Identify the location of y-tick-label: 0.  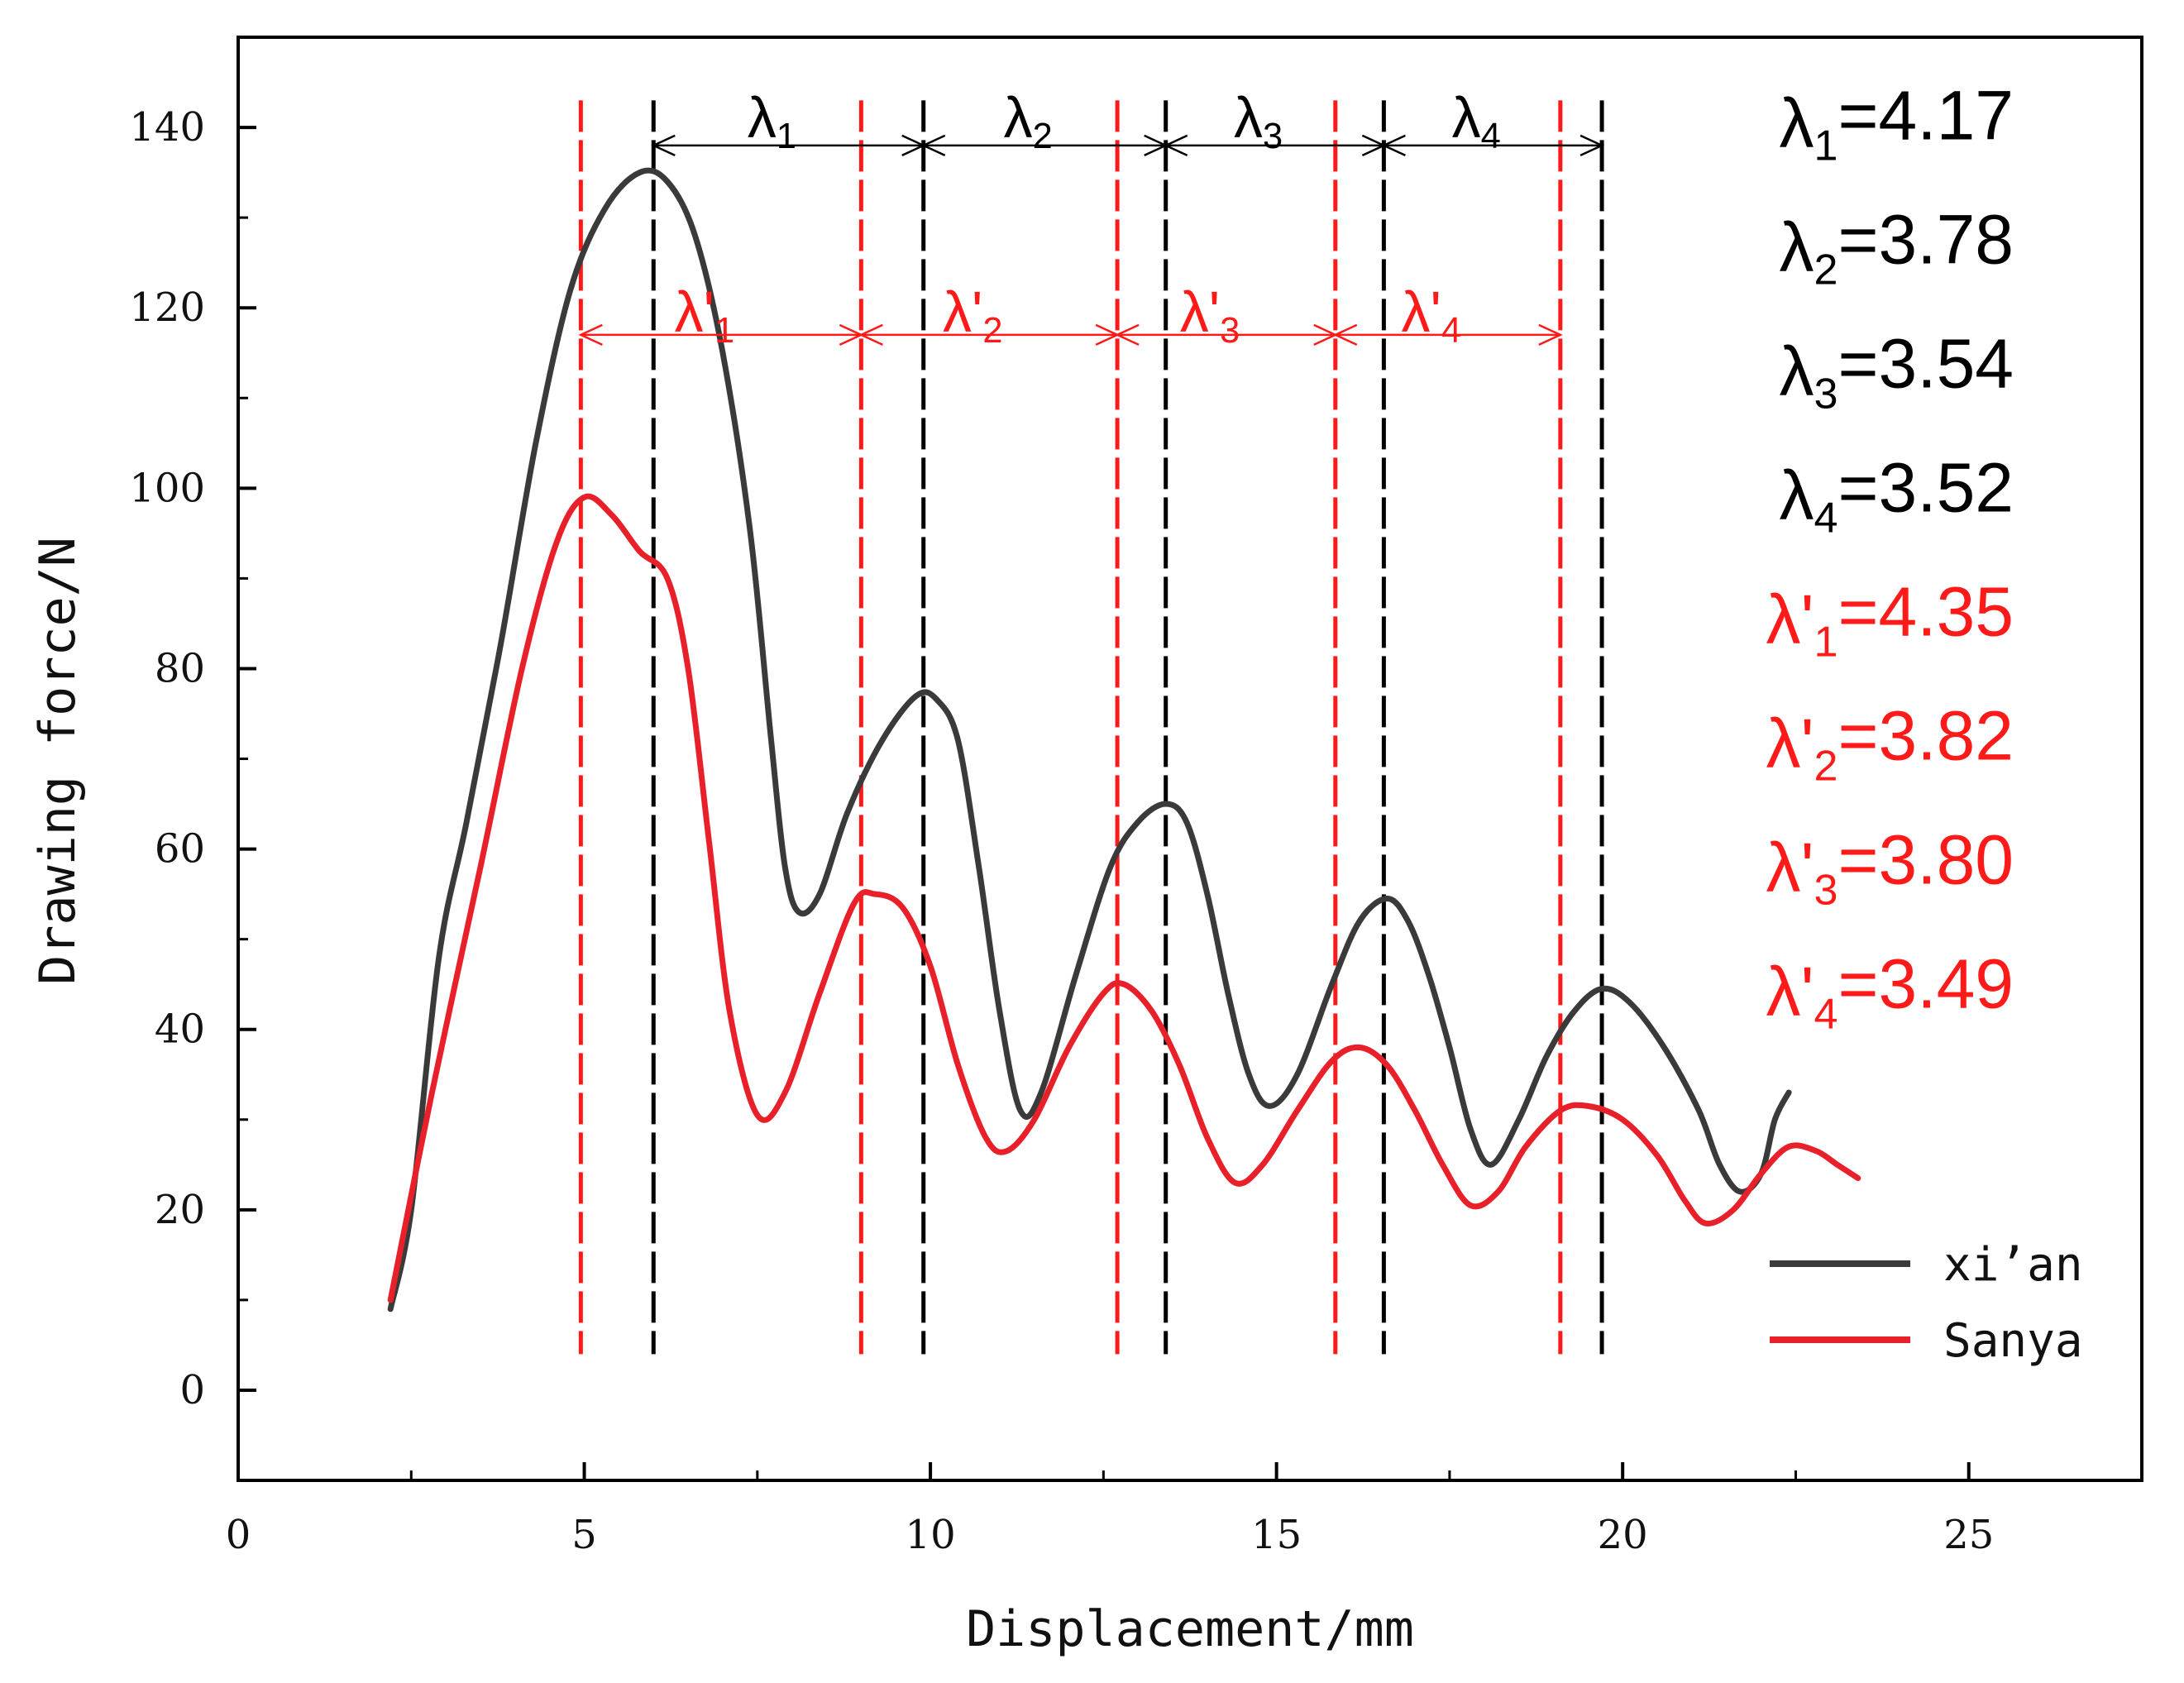
(192, 1390).